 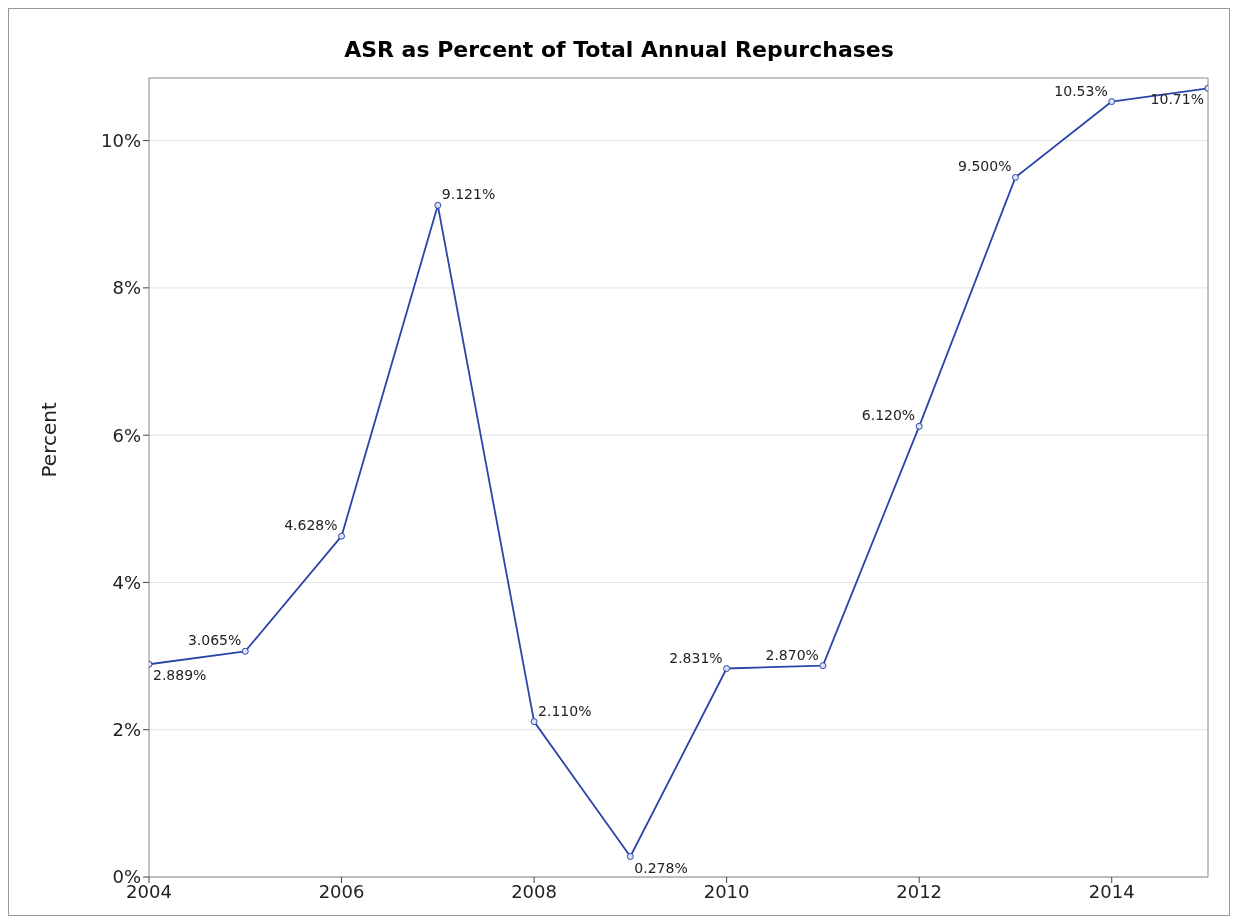 I want to click on x-tick-label: 2012, so click(x=919, y=891).